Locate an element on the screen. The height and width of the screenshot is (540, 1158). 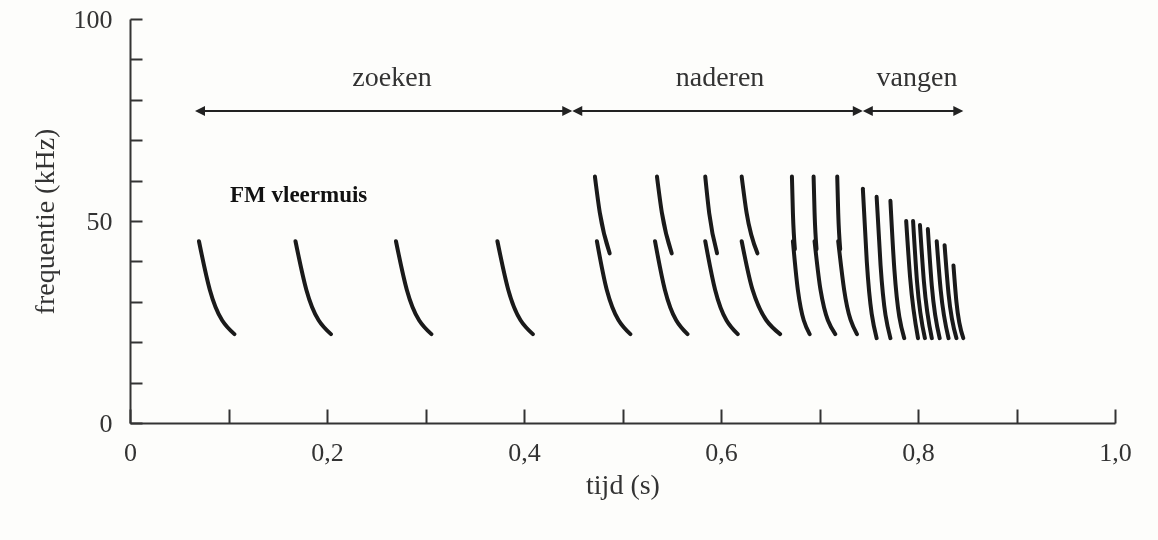
annotation: FM vleermuis is located at coordinates (299, 194).